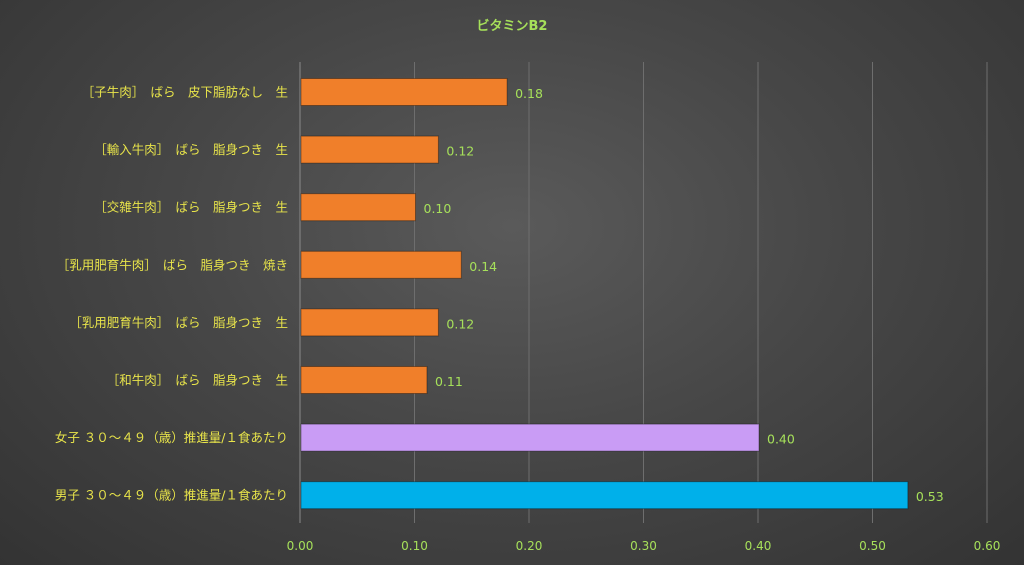 The width and height of the screenshot is (1024, 565). What do you see at coordinates (171, 437) in the screenshot?
I see `category-label: 女子 ３０～４９（歳）推進量/１食あたり` at bounding box center [171, 437].